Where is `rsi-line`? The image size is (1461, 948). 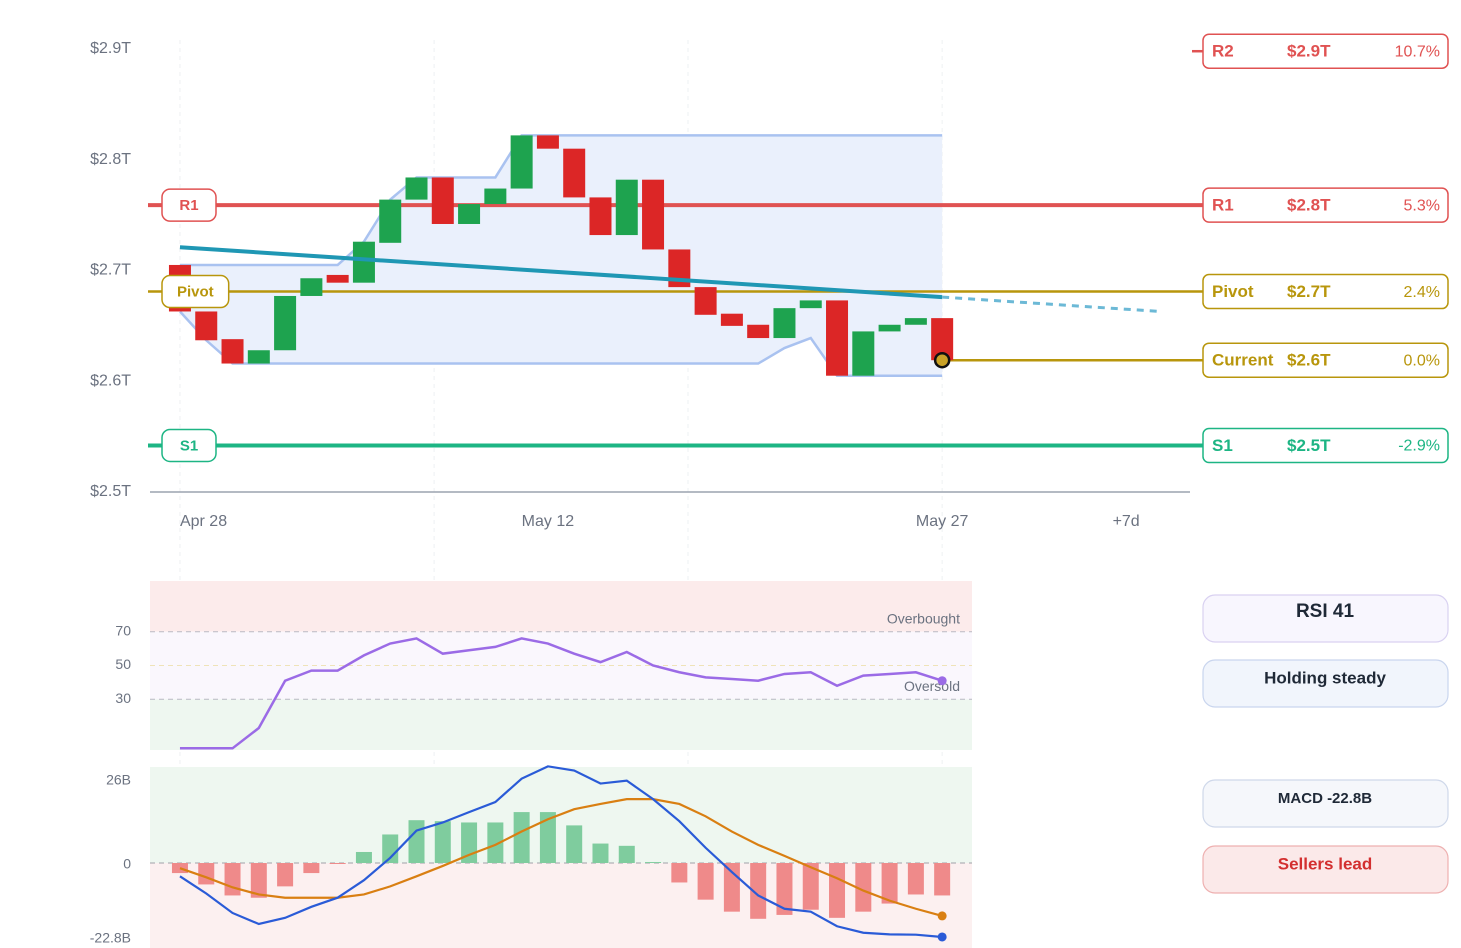
rsi-line is located at coordinates (561, 693).